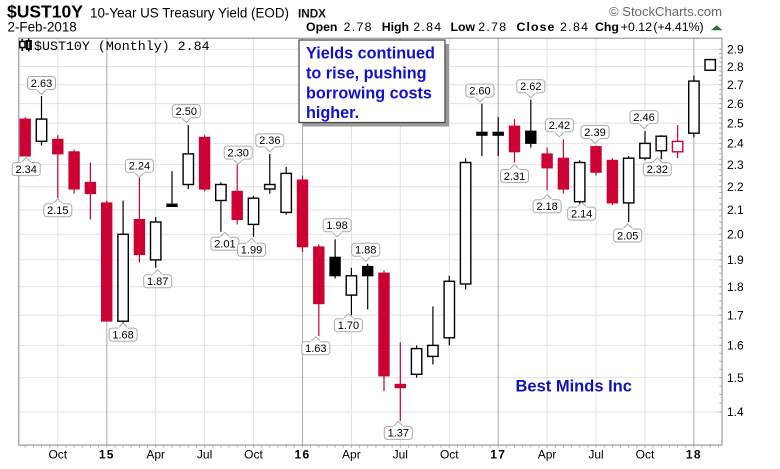  I want to click on svg-text: 2.1, so click(735, 210).